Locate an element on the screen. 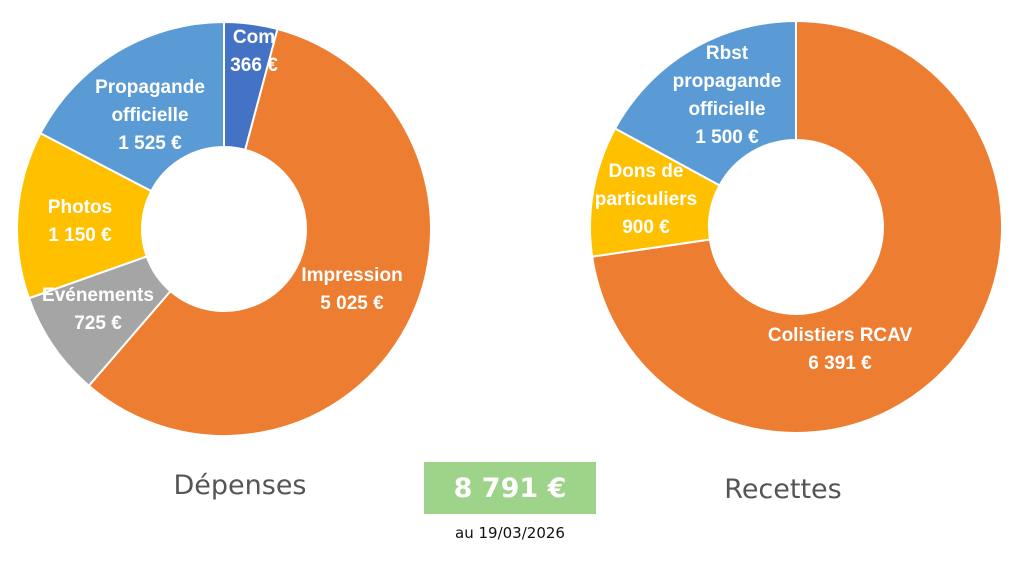 This screenshot has height=562, width=1024. depenses-slice-2-label-line-0: Evénements is located at coordinates (98, 295).